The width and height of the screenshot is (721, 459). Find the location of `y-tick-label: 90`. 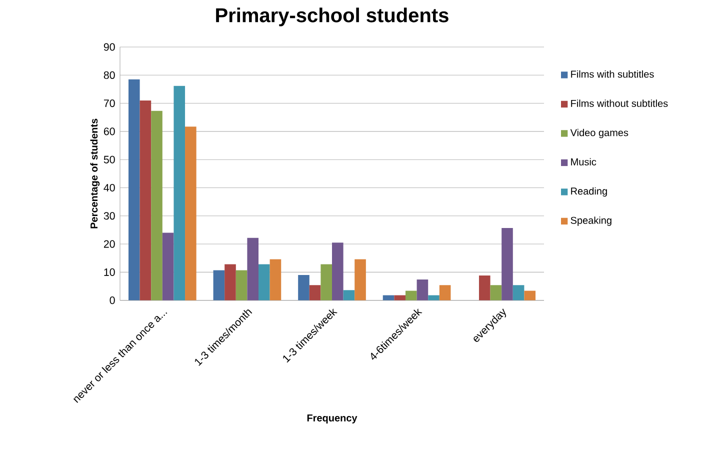

y-tick-label: 90 is located at coordinates (109, 47).